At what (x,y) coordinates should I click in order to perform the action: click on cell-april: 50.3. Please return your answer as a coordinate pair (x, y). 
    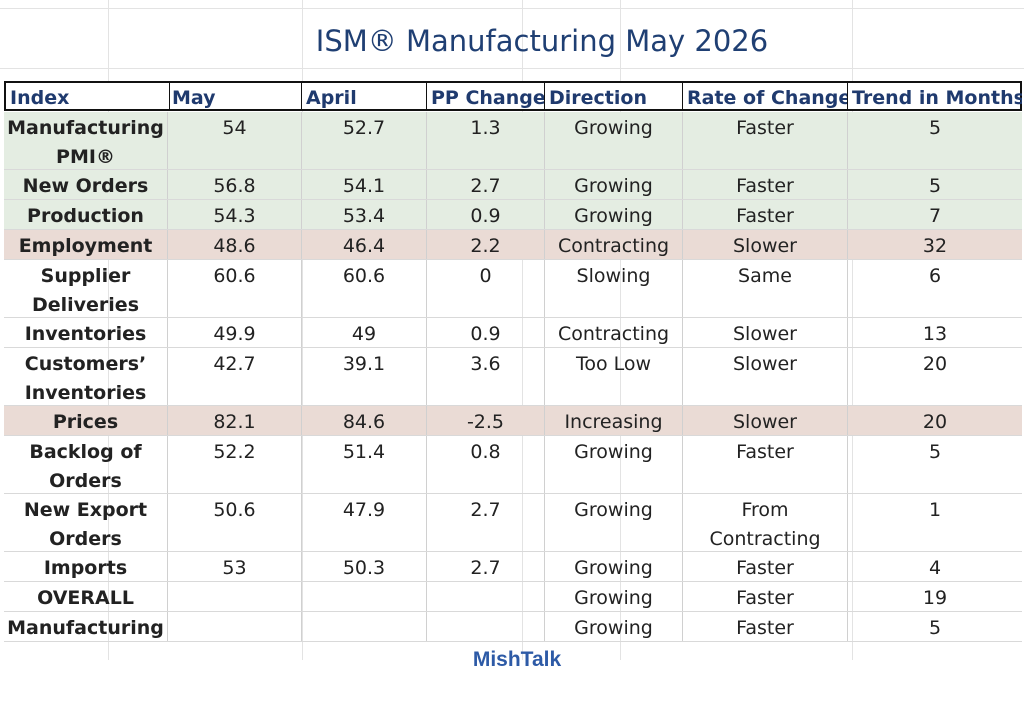
    Looking at the image, I should click on (364, 566).